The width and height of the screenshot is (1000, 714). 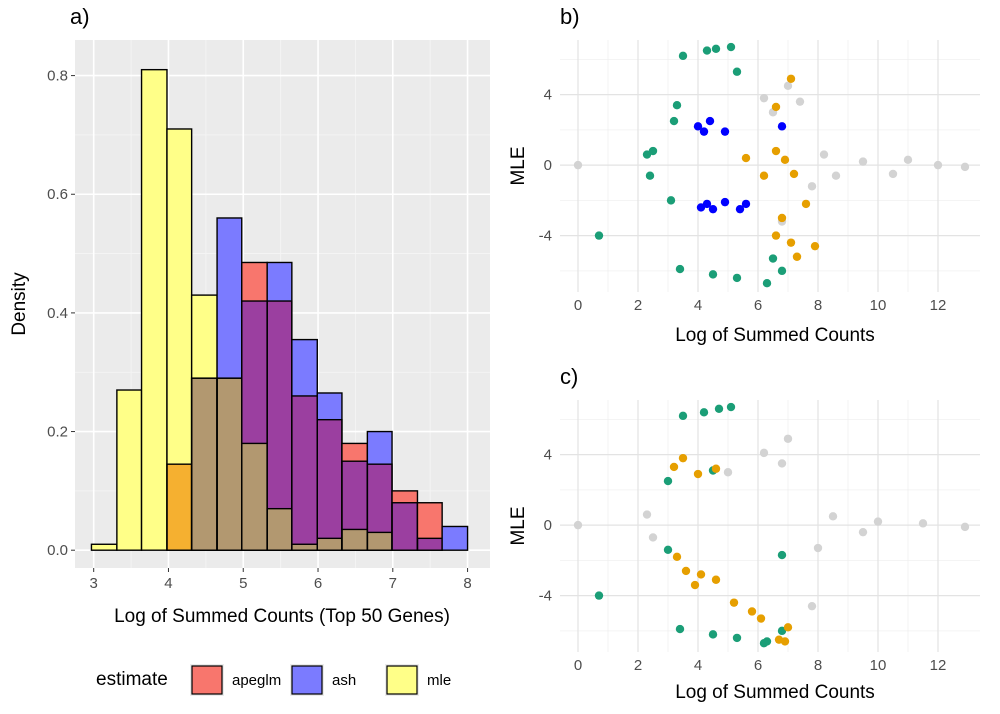 I want to click on y-tick-label: 0.2, so click(x=57, y=432).